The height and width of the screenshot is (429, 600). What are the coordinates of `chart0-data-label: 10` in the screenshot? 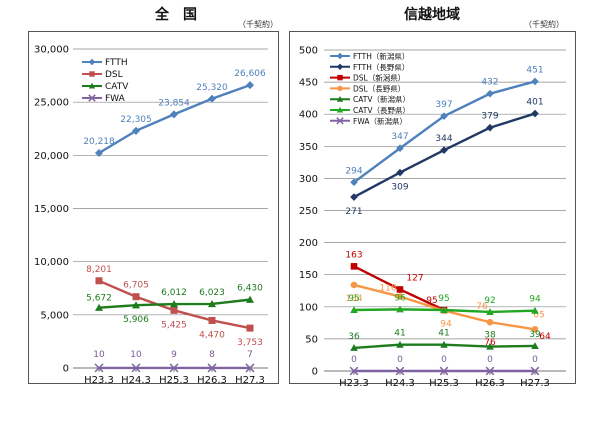 It's located at (136, 355).